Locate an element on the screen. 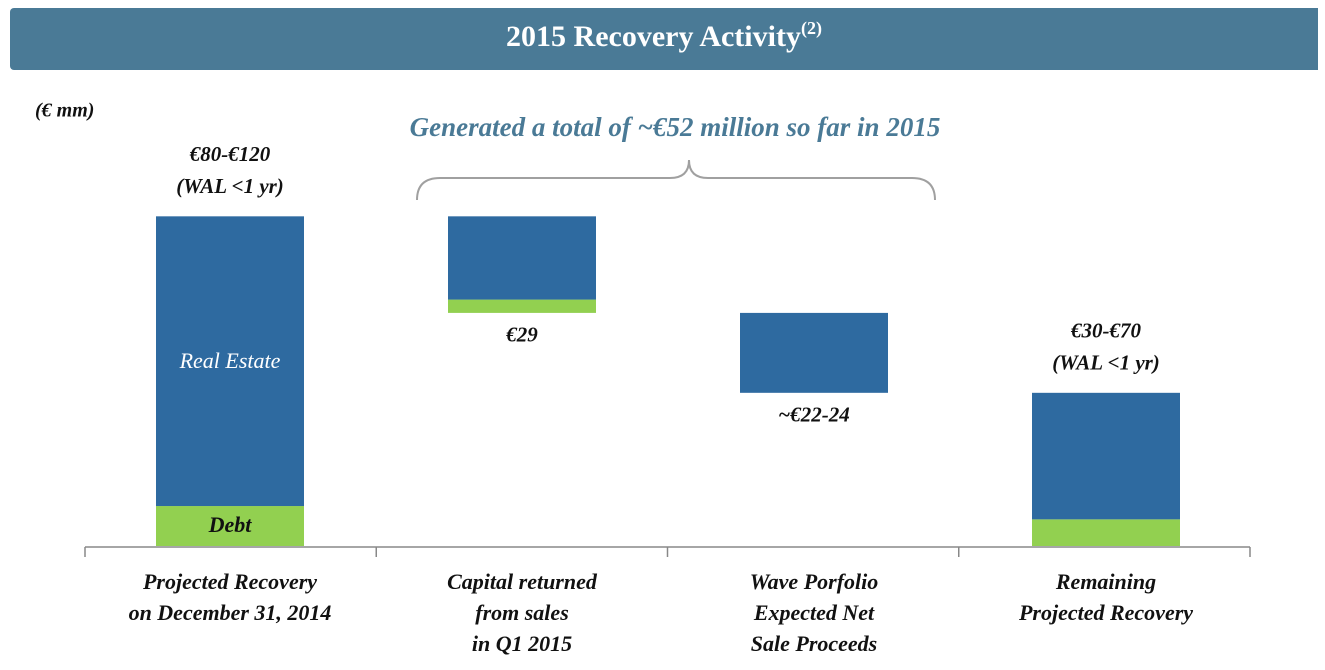 The height and width of the screenshot is (670, 1325). x-tick-label: Remaining is located at coordinates (1105, 581).